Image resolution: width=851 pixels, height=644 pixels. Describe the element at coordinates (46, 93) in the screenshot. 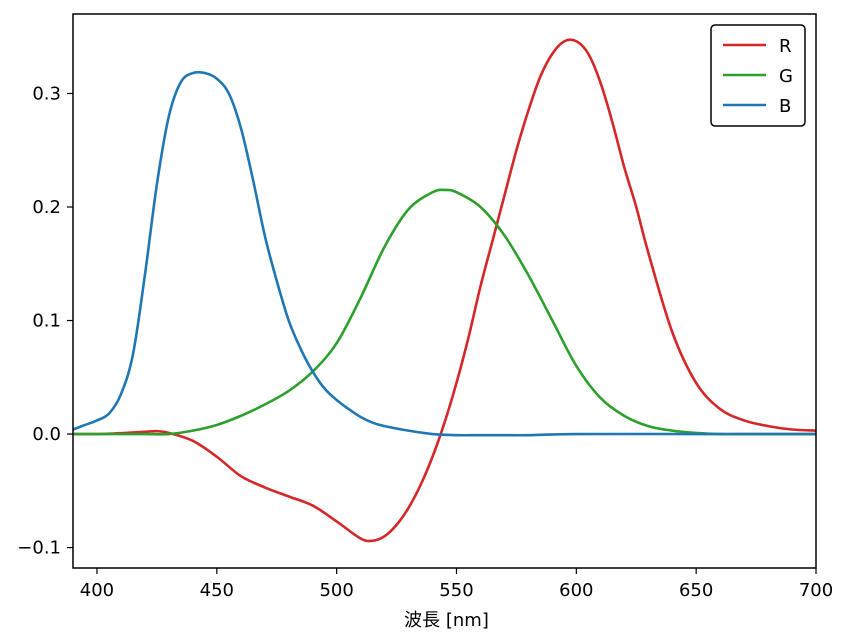

I see `y-tick-label: 0.3` at that location.